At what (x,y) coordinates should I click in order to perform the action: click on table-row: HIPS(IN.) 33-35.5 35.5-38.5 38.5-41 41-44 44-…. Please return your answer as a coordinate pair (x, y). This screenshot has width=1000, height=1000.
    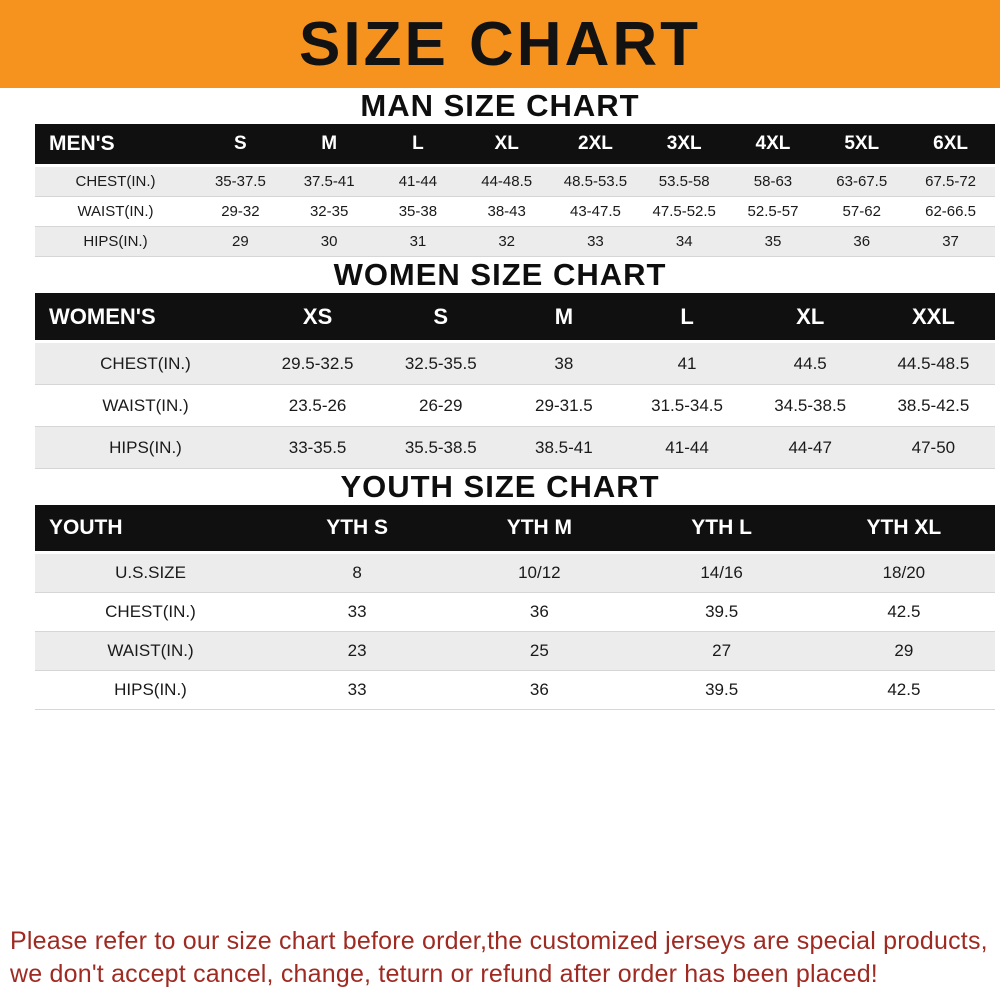
    Looking at the image, I should click on (515, 447).